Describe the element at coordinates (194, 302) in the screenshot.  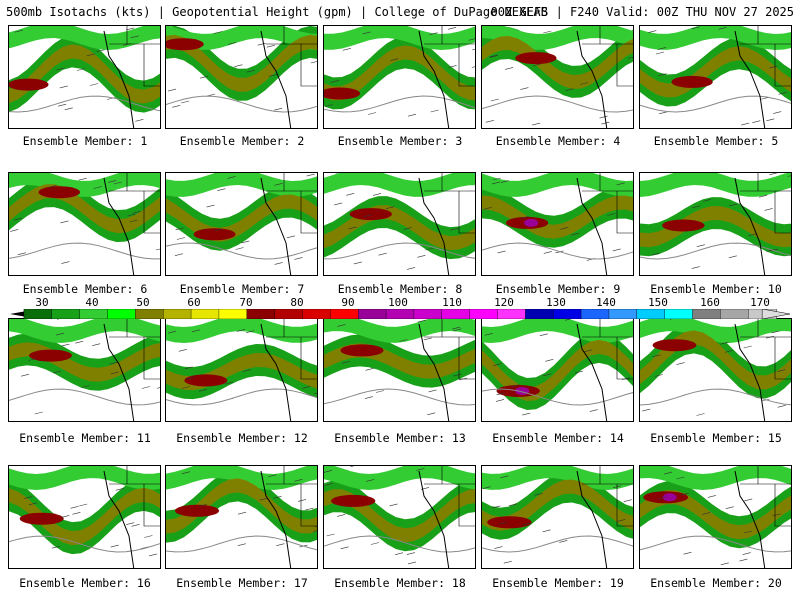
I see `colorbar-tick-label: 60` at that location.